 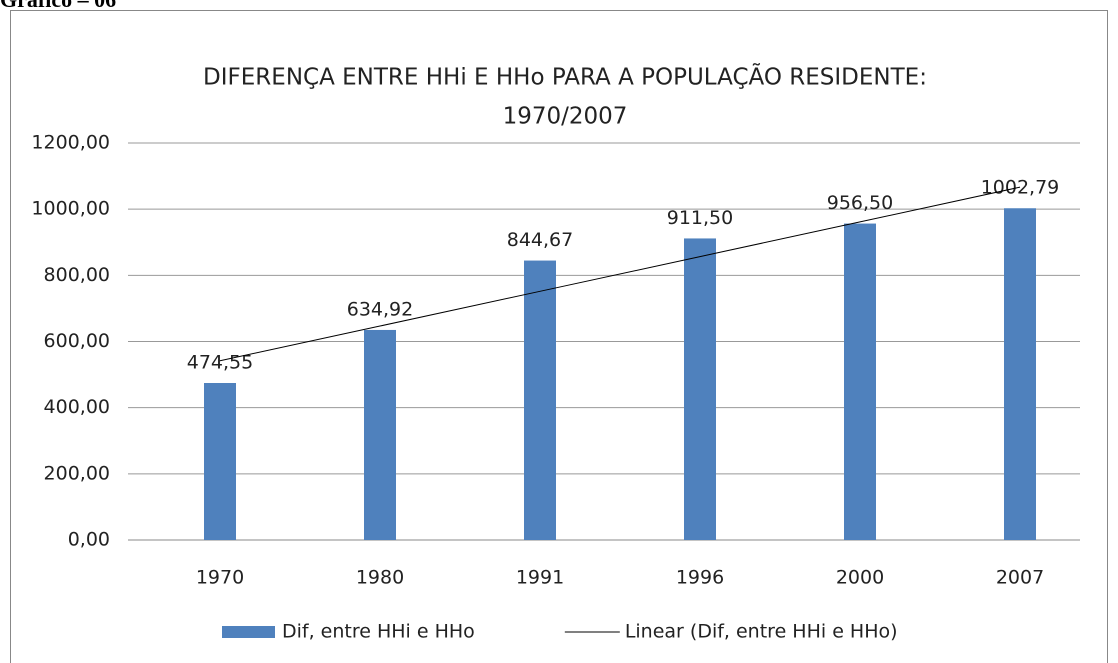 I want to click on x-tick-label: 2007, so click(x=1020, y=578).